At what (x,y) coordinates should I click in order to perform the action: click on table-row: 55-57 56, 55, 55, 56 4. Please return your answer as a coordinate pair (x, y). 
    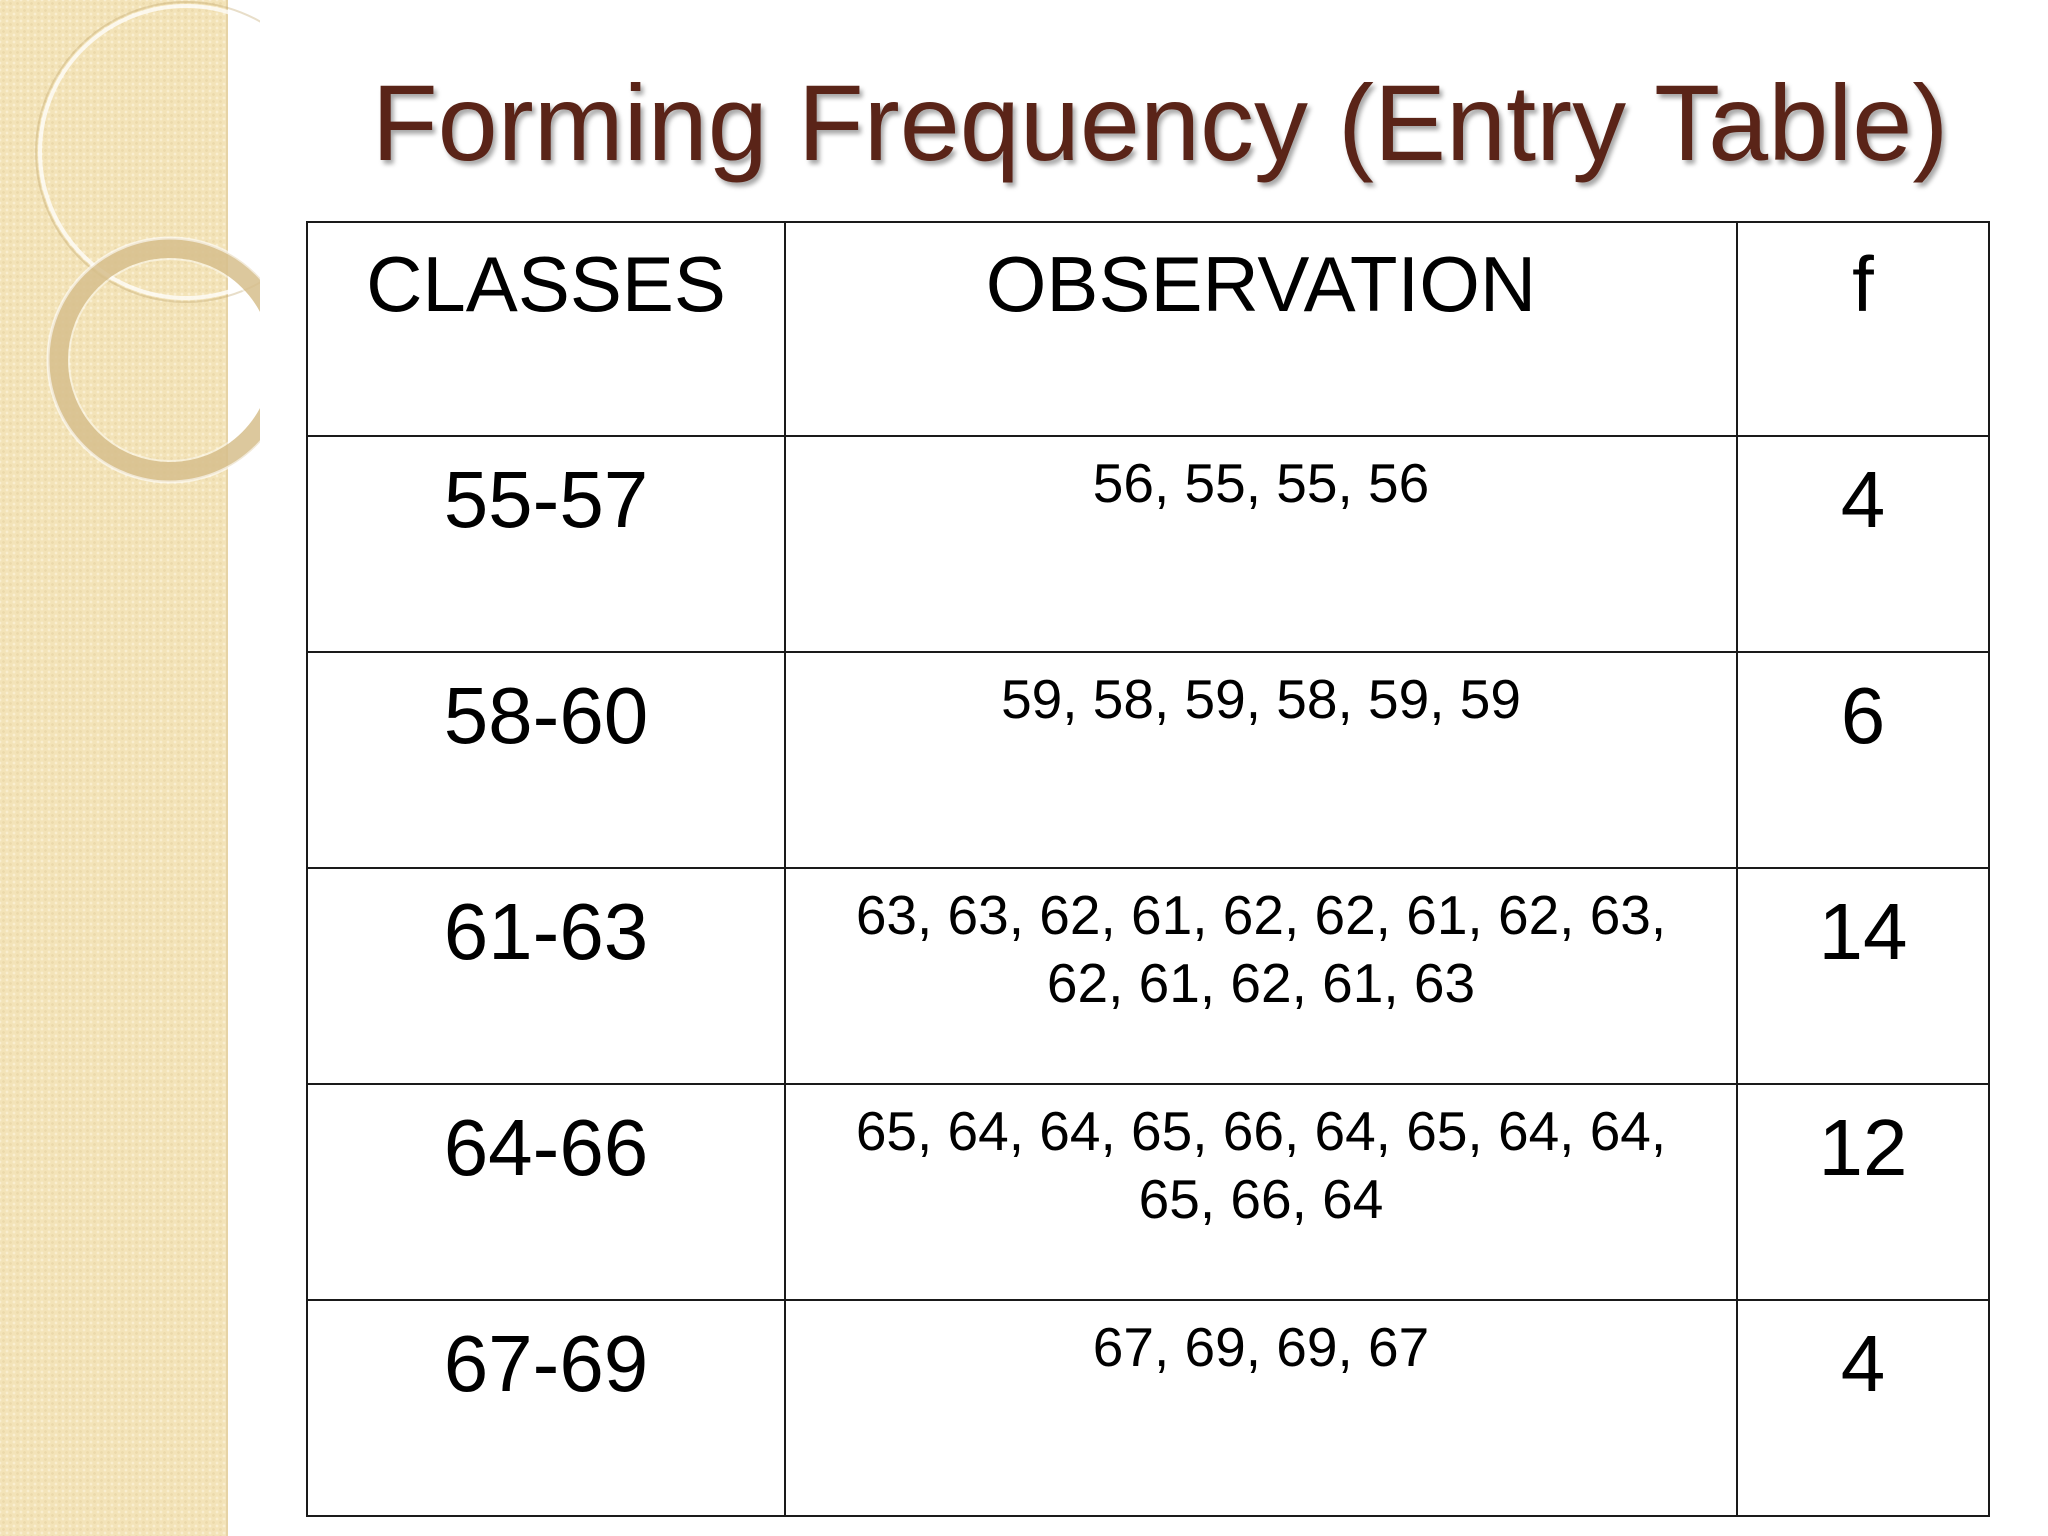
    Looking at the image, I should click on (1148, 544).